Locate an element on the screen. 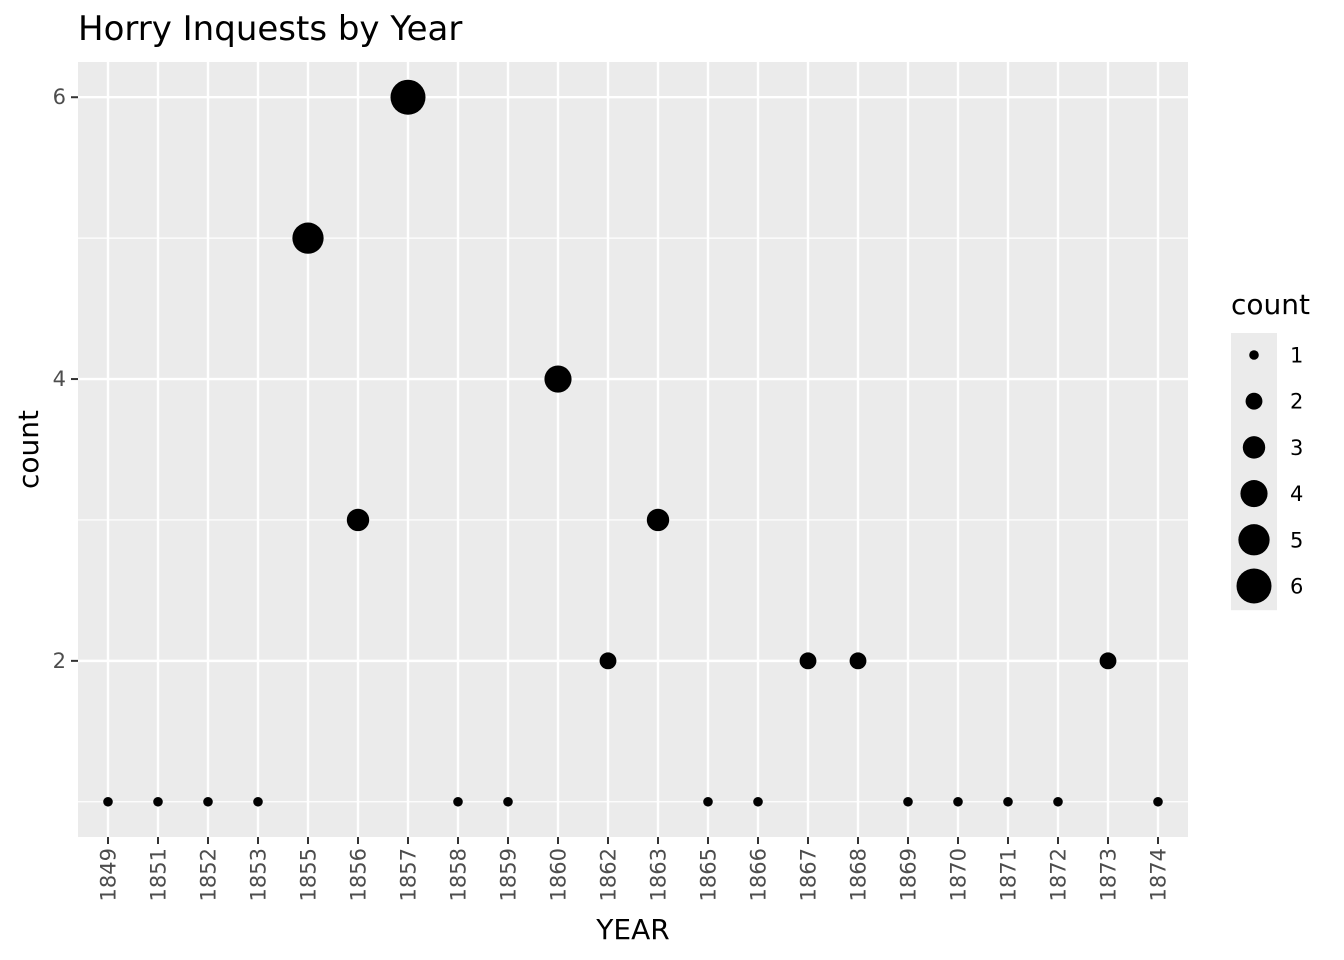 Image resolution: width=1344 pixels, height=960 pixels. x-tick-label: 1851 is located at coordinates (159, 874).